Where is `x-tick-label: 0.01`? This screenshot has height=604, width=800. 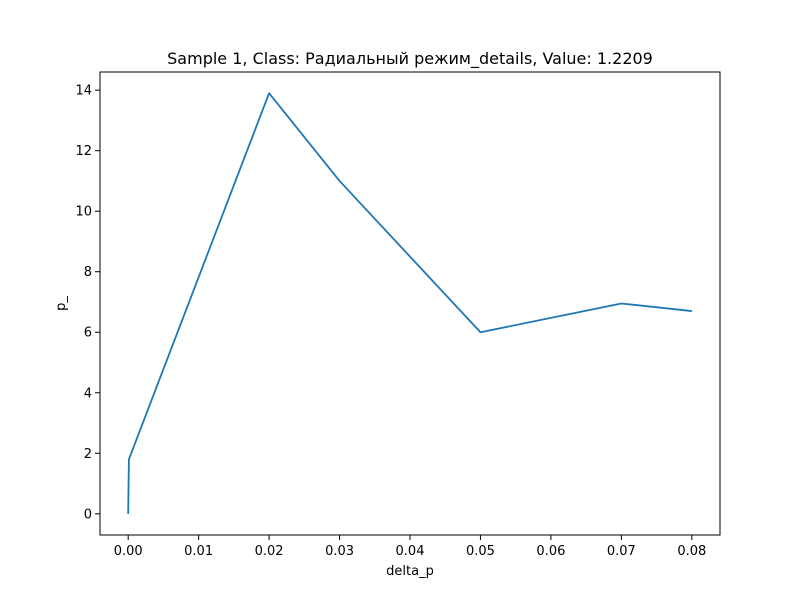 x-tick-label: 0.01 is located at coordinates (198, 551).